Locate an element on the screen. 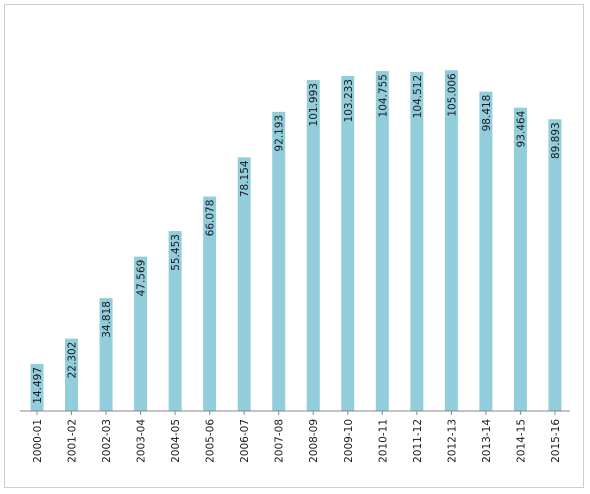 This screenshot has height=494, width=590. value-label-2015-16: 89.893 is located at coordinates (556, 140).